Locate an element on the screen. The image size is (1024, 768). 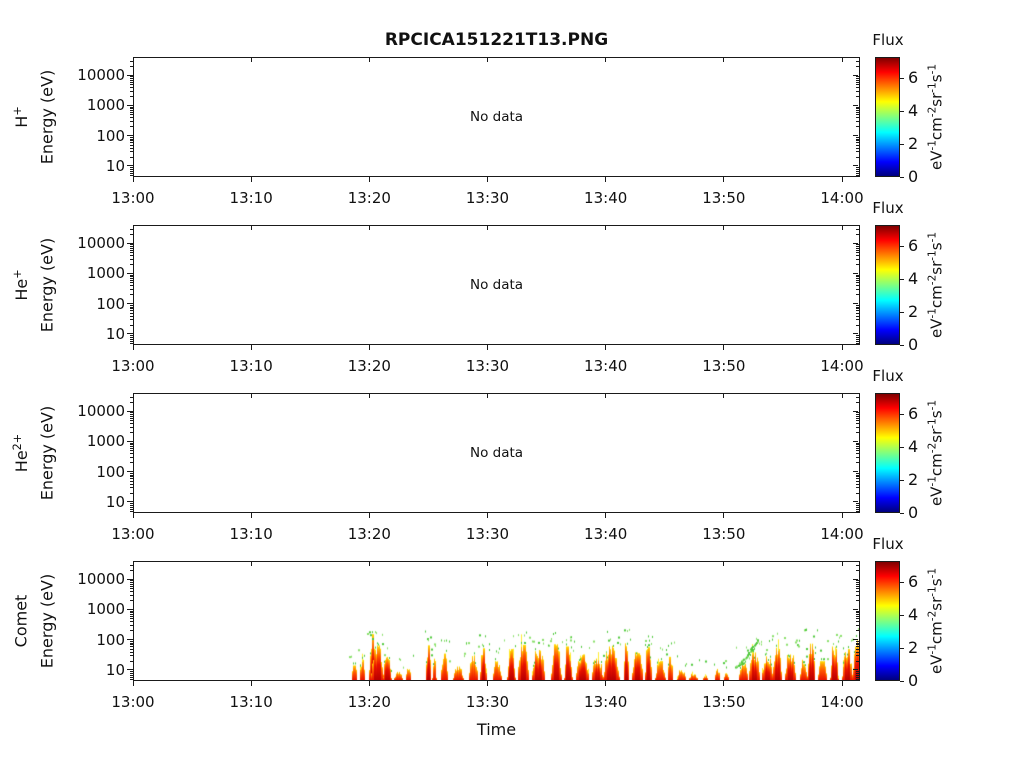
species-label: He2+ is located at coordinates (21, 453).